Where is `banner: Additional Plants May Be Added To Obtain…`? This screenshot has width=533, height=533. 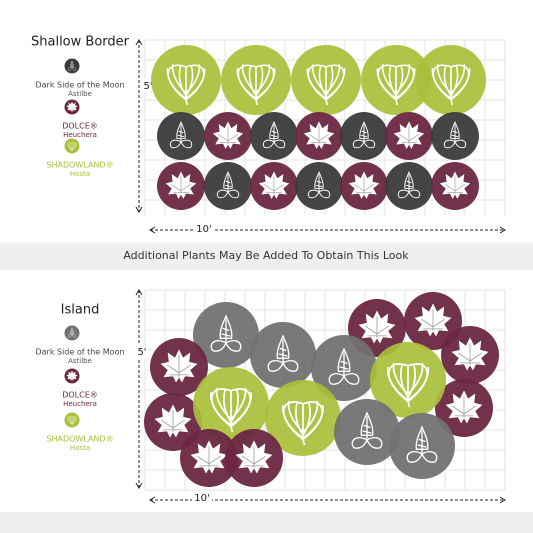
banner: Additional Plants May Be Added To Obtain… is located at coordinates (266, 255).